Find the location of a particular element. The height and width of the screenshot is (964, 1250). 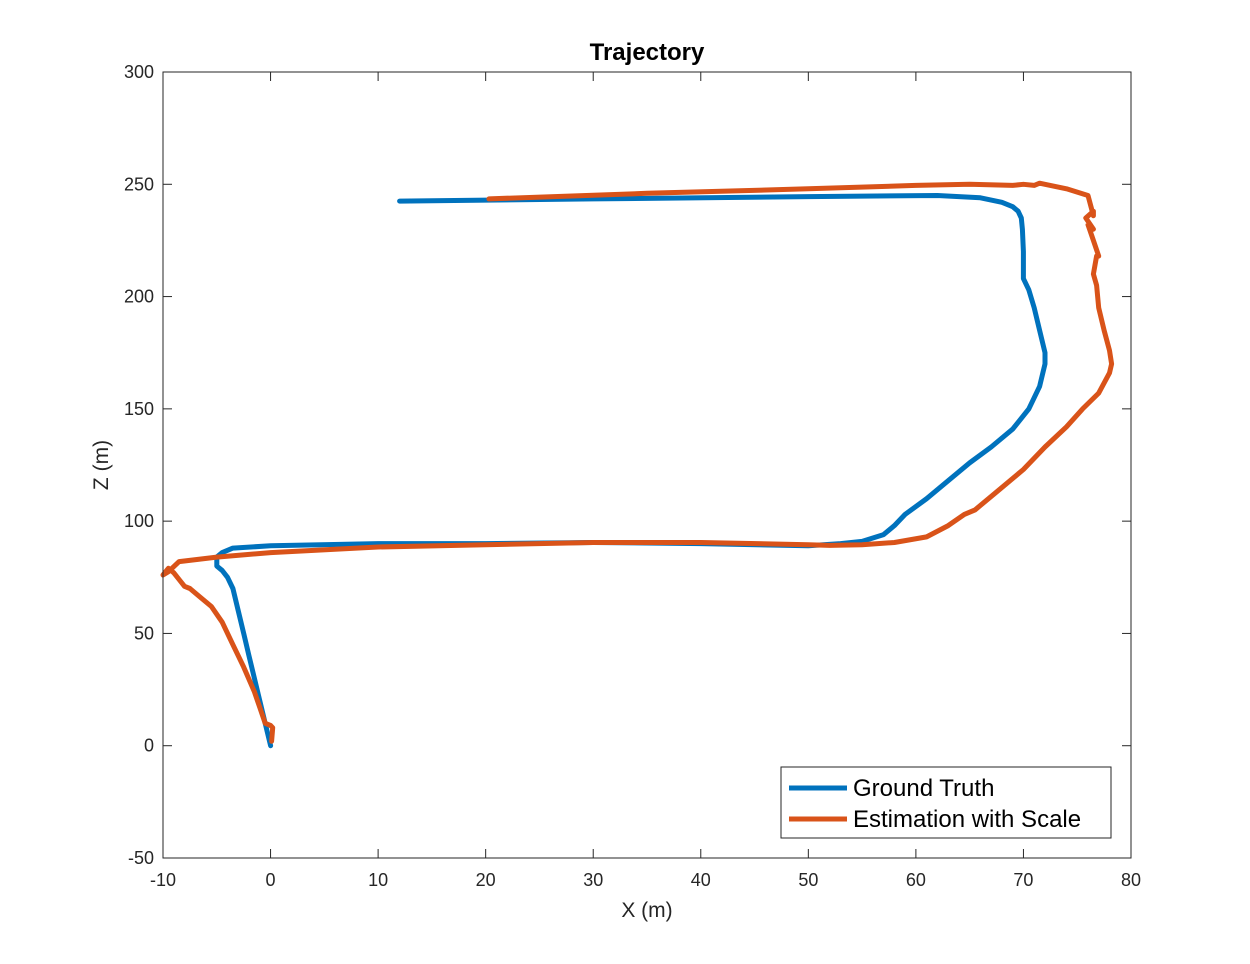

x-tick-label: 0 is located at coordinates (271, 880).